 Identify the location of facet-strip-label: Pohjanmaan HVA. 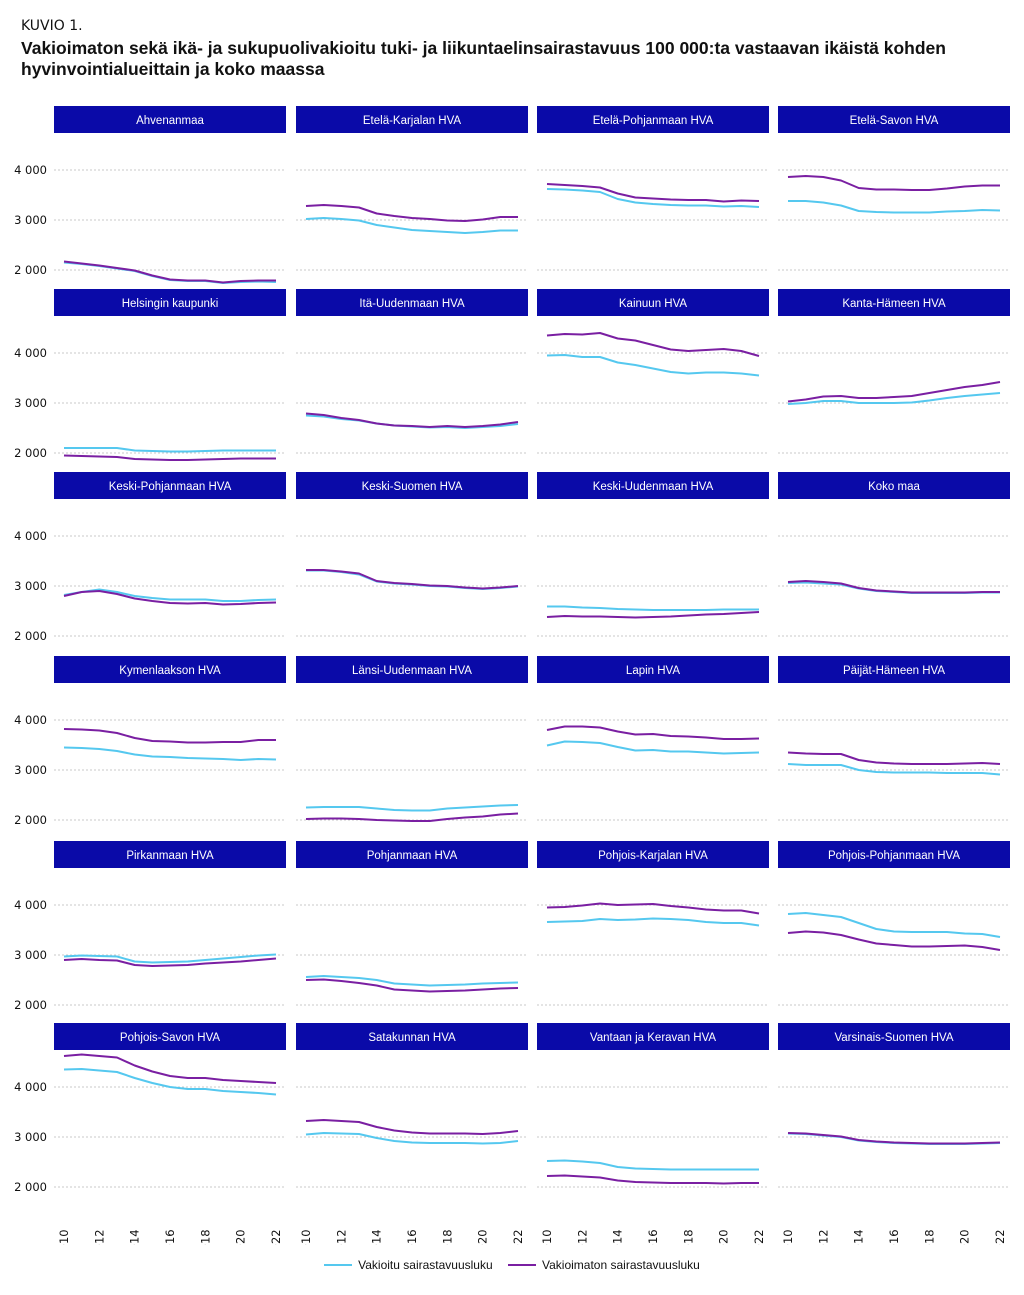
(412, 856).